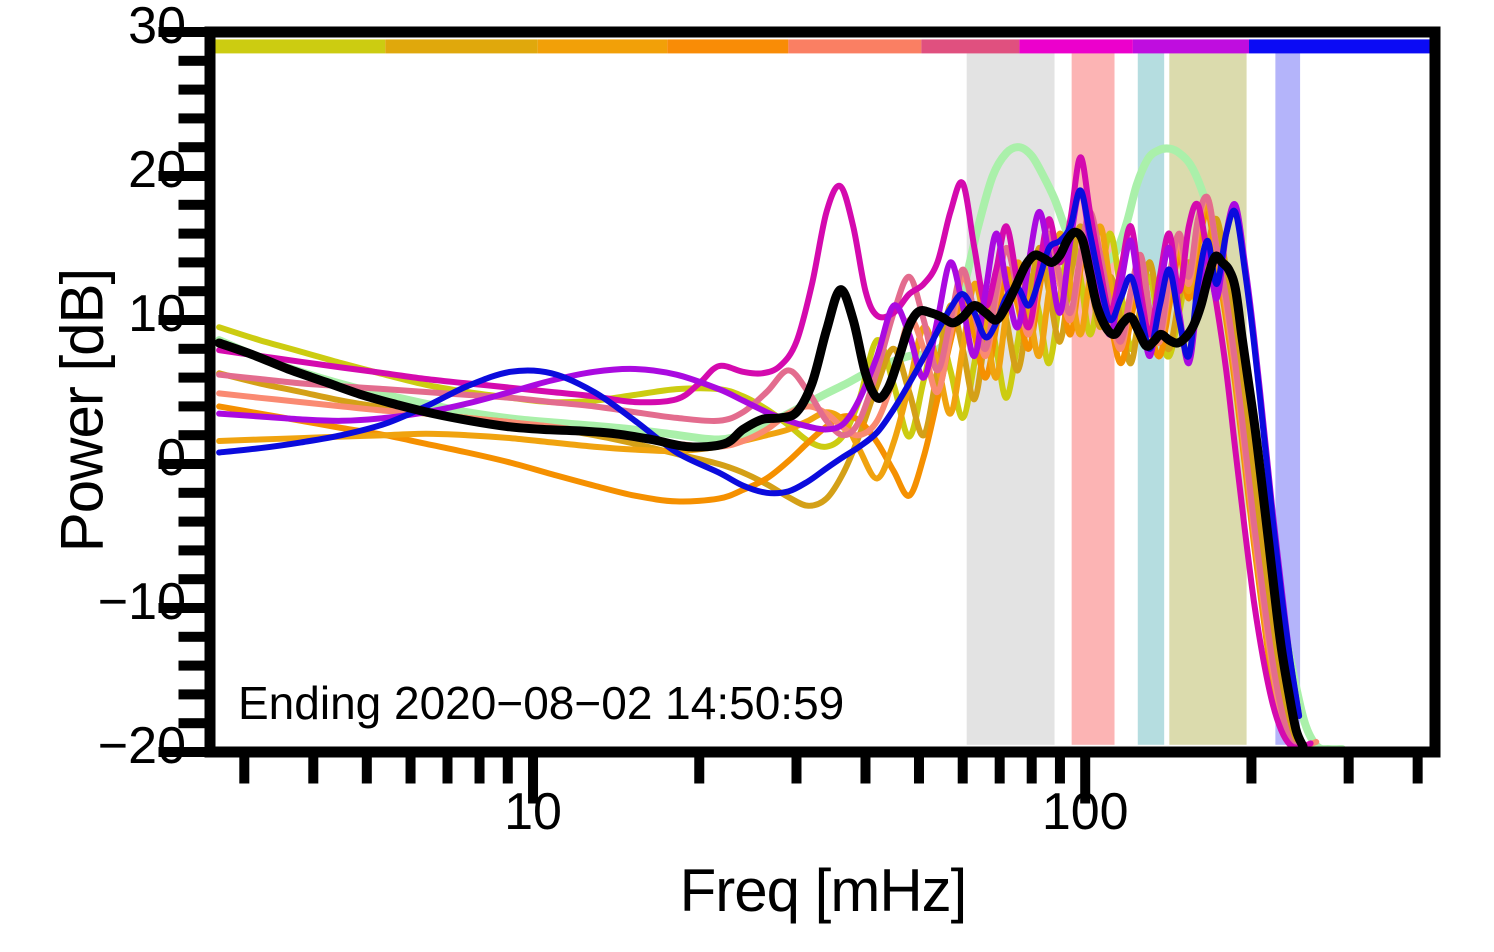 The image size is (1494, 952). I want to click on band-pink, so click(1093, 395).